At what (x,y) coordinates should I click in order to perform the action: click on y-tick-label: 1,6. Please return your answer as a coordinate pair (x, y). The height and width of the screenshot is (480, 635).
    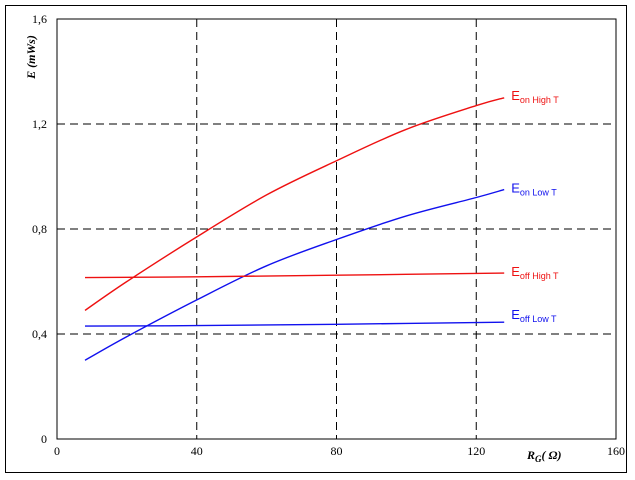
    Looking at the image, I should click on (39, 19).